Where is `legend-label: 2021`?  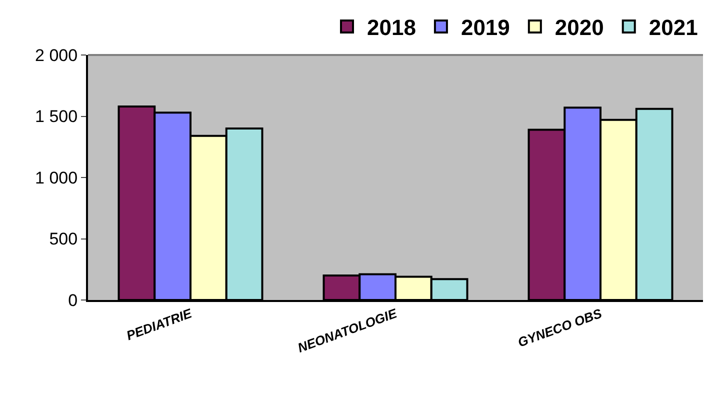 legend-label: 2021 is located at coordinates (673, 27).